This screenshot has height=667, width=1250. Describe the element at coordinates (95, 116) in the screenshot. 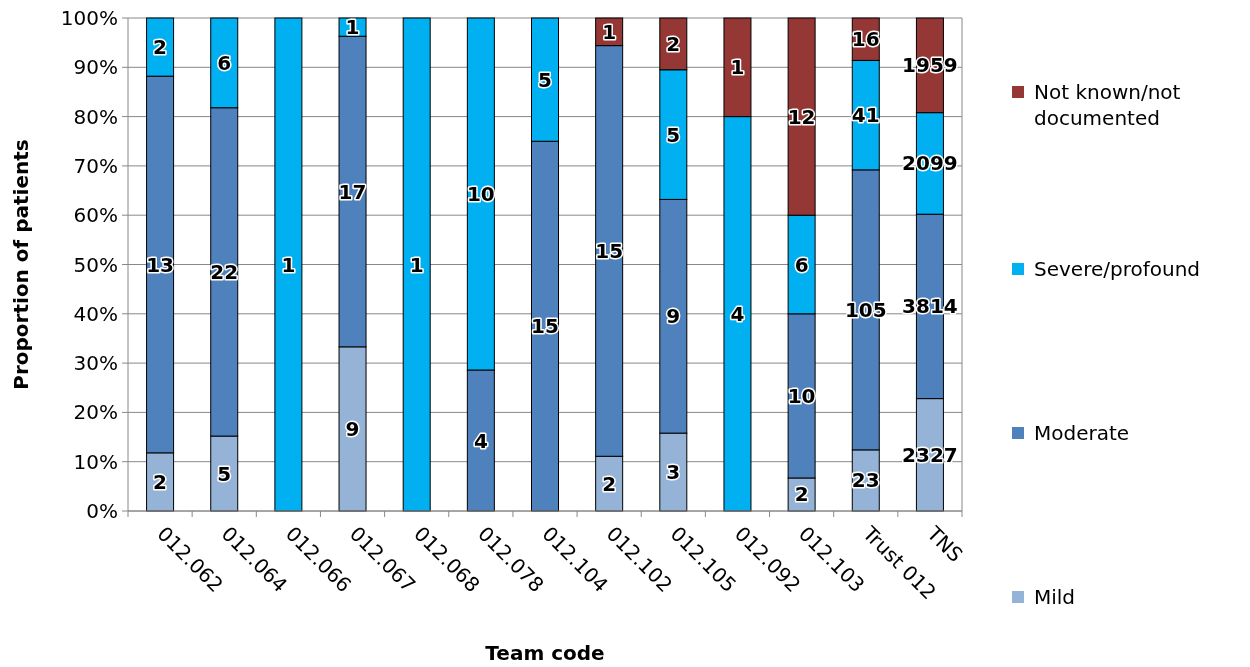

I see `y-tick-label: 80%` at that location.